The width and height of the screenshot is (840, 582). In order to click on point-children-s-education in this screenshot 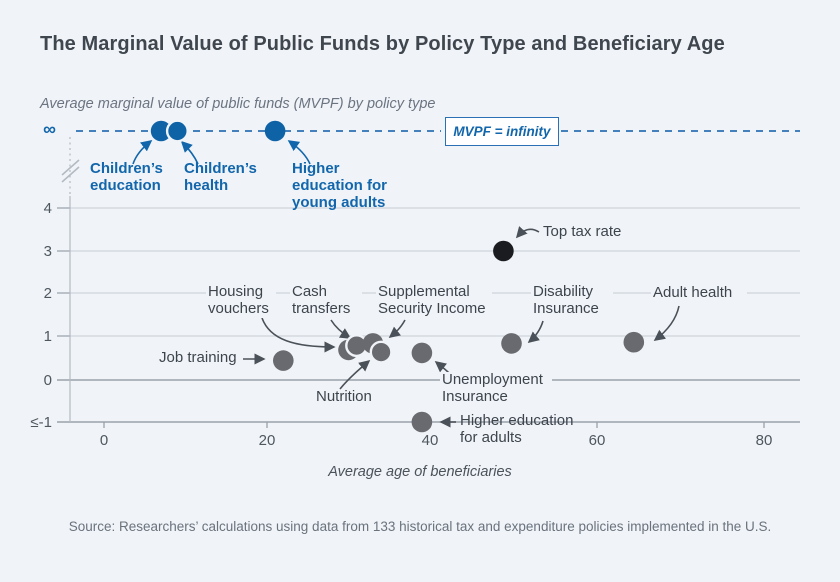, I will do `click(161, 131)`.